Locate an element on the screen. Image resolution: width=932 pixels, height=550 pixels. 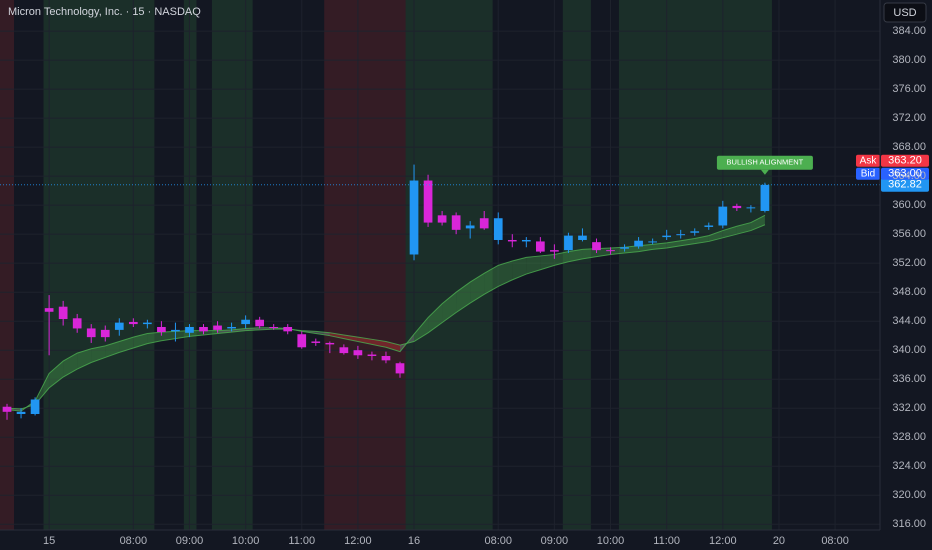
quote-name: Ask is located at coordinates (869, 160).